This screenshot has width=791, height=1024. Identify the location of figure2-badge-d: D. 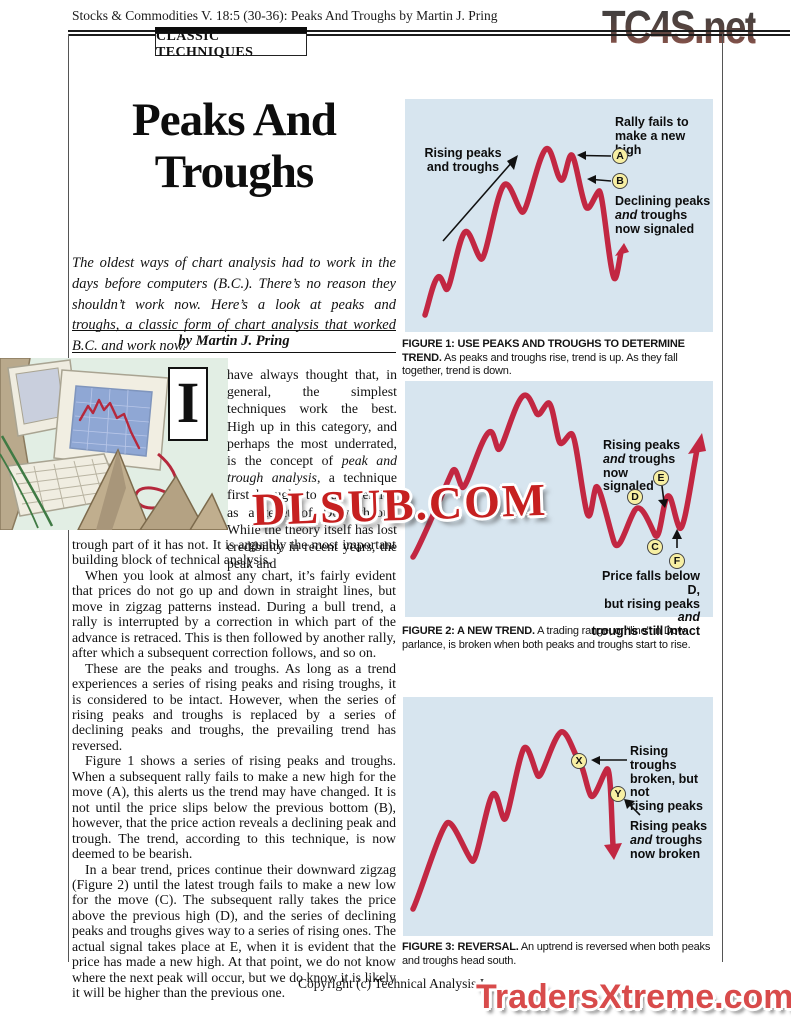
(635, 497).